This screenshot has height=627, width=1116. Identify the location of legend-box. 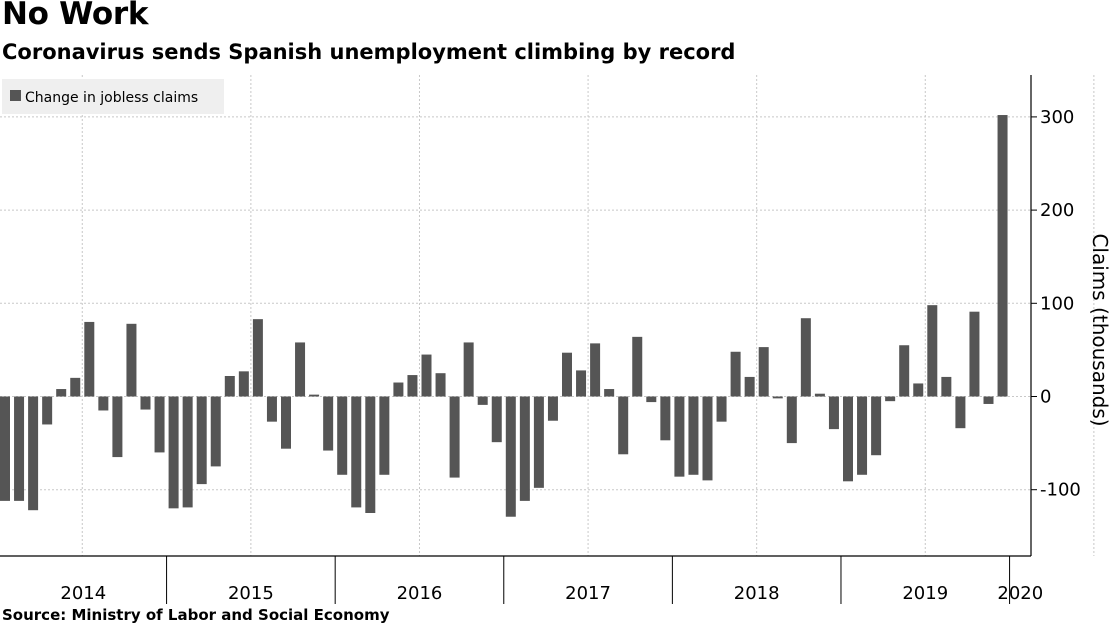
(113, 96).